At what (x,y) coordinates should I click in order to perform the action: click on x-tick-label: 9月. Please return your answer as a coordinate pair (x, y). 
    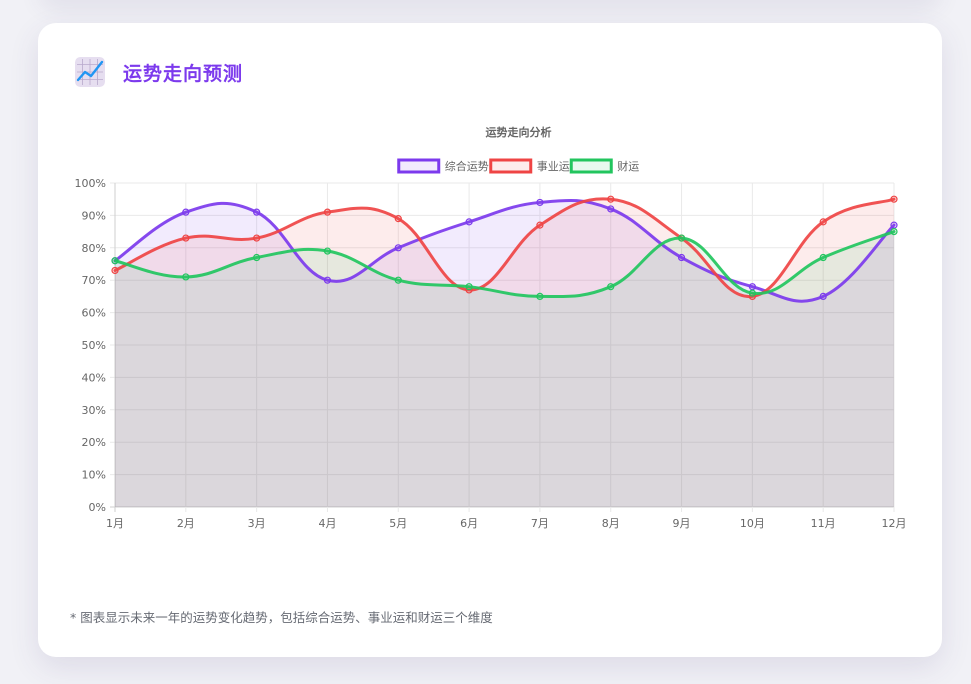
    Looking at the image, I should click on (682, 523).